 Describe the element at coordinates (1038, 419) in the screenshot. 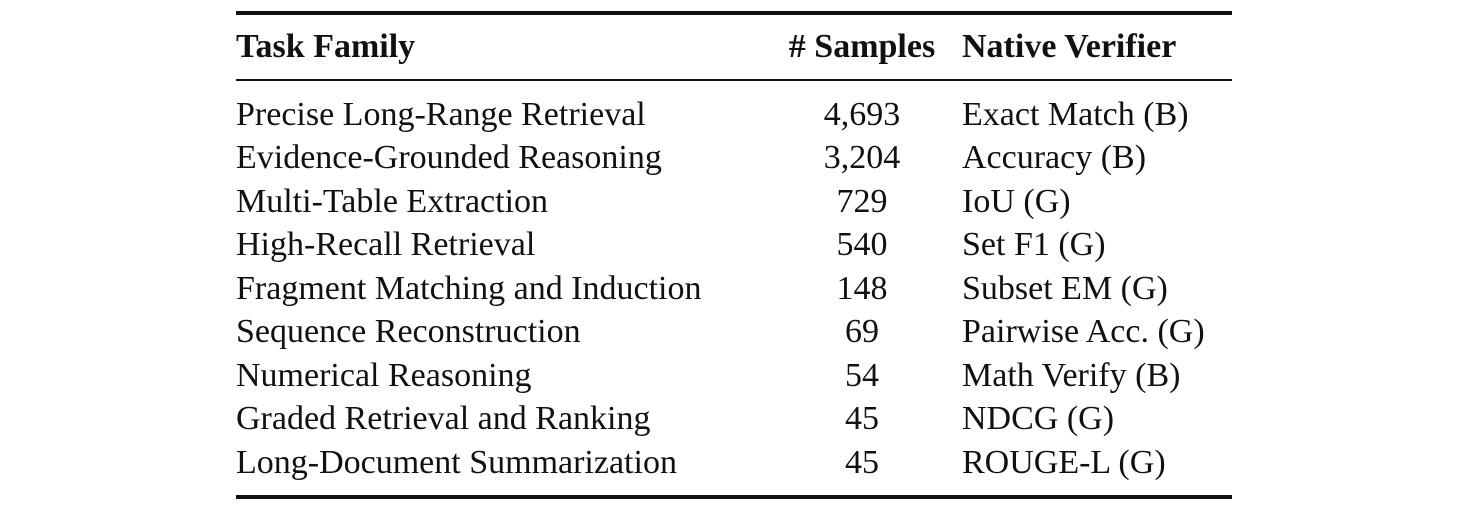

I see `verifier-cell: NDCG (G)` at that location.